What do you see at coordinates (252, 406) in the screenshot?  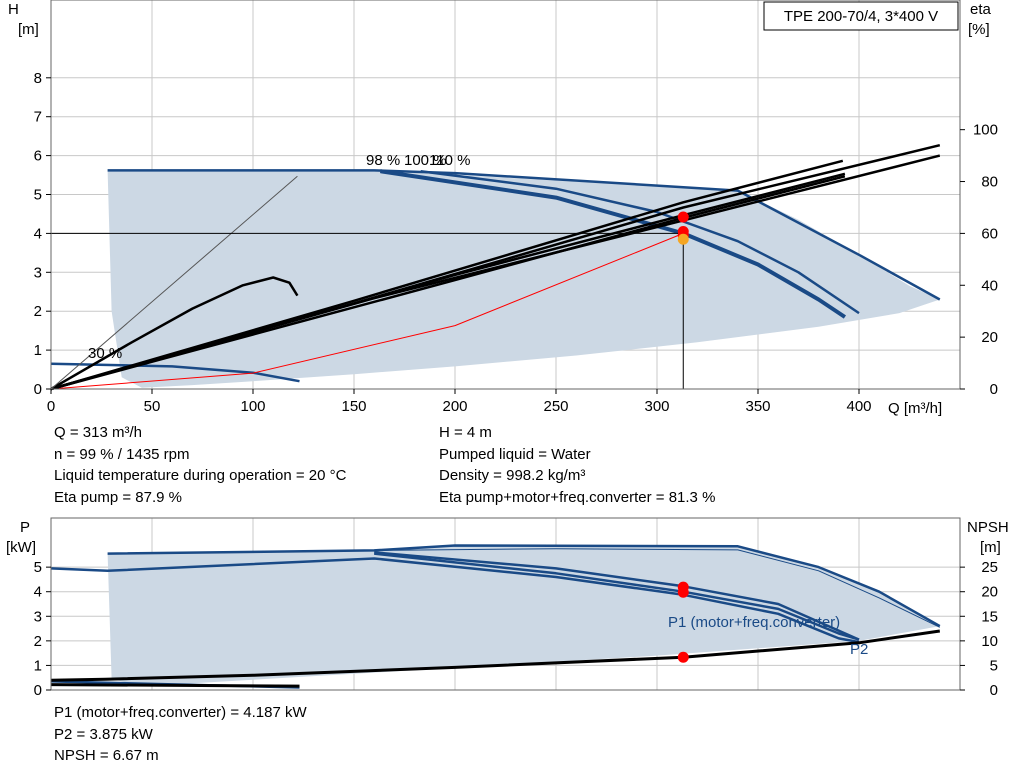 I see `x-tick-label: 100` at bounding box center [252, 406].